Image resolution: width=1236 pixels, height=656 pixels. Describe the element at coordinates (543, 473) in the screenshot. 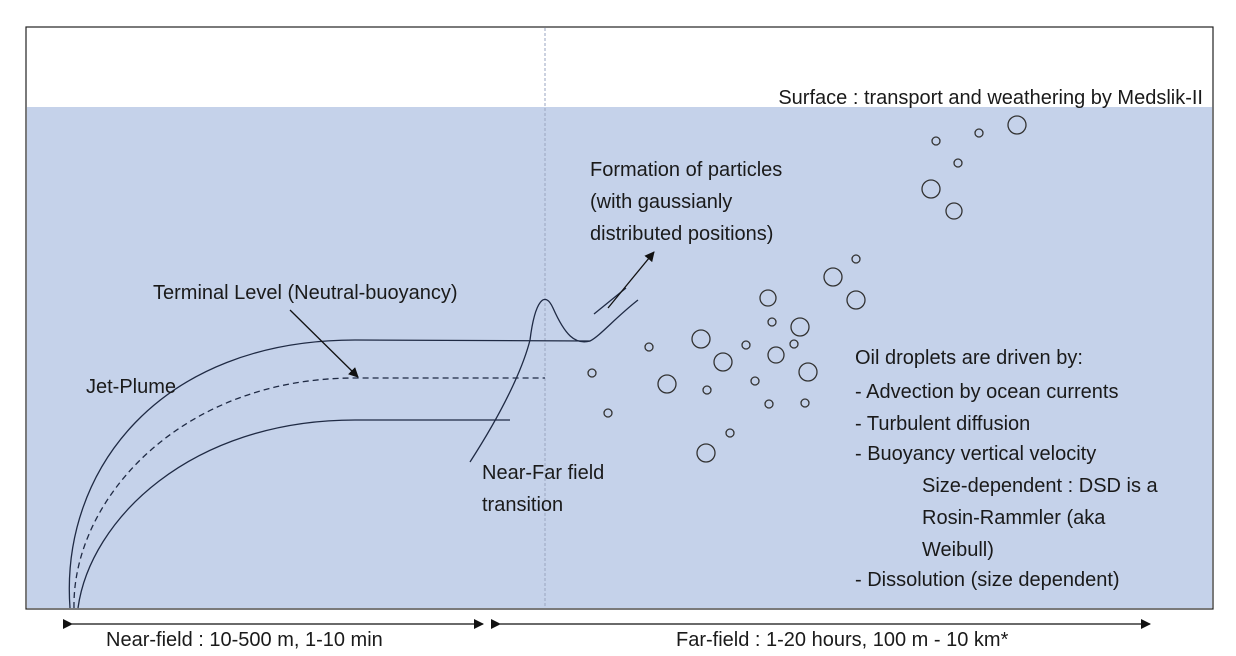

I see `transition-label-line-1: Near-Far field` at that location.